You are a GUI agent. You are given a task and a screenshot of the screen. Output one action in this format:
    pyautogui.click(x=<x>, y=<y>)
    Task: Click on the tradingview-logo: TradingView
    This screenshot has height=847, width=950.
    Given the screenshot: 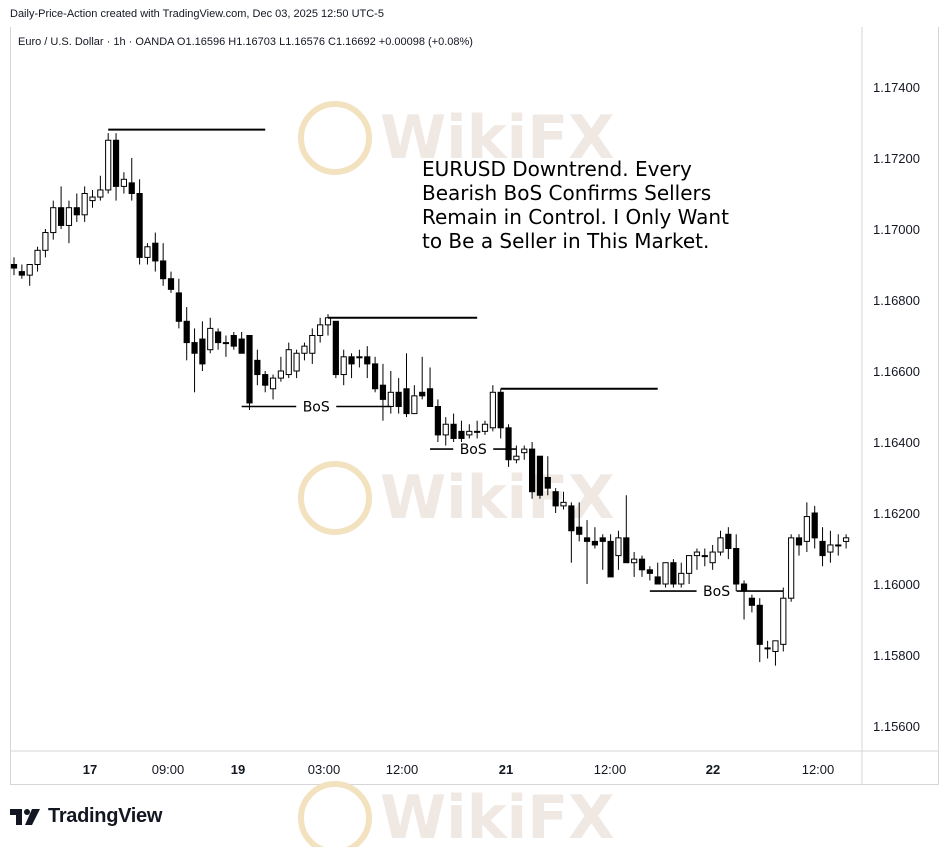 What is the action you would take?
    pyautogui.click(x=86, y=816)
    